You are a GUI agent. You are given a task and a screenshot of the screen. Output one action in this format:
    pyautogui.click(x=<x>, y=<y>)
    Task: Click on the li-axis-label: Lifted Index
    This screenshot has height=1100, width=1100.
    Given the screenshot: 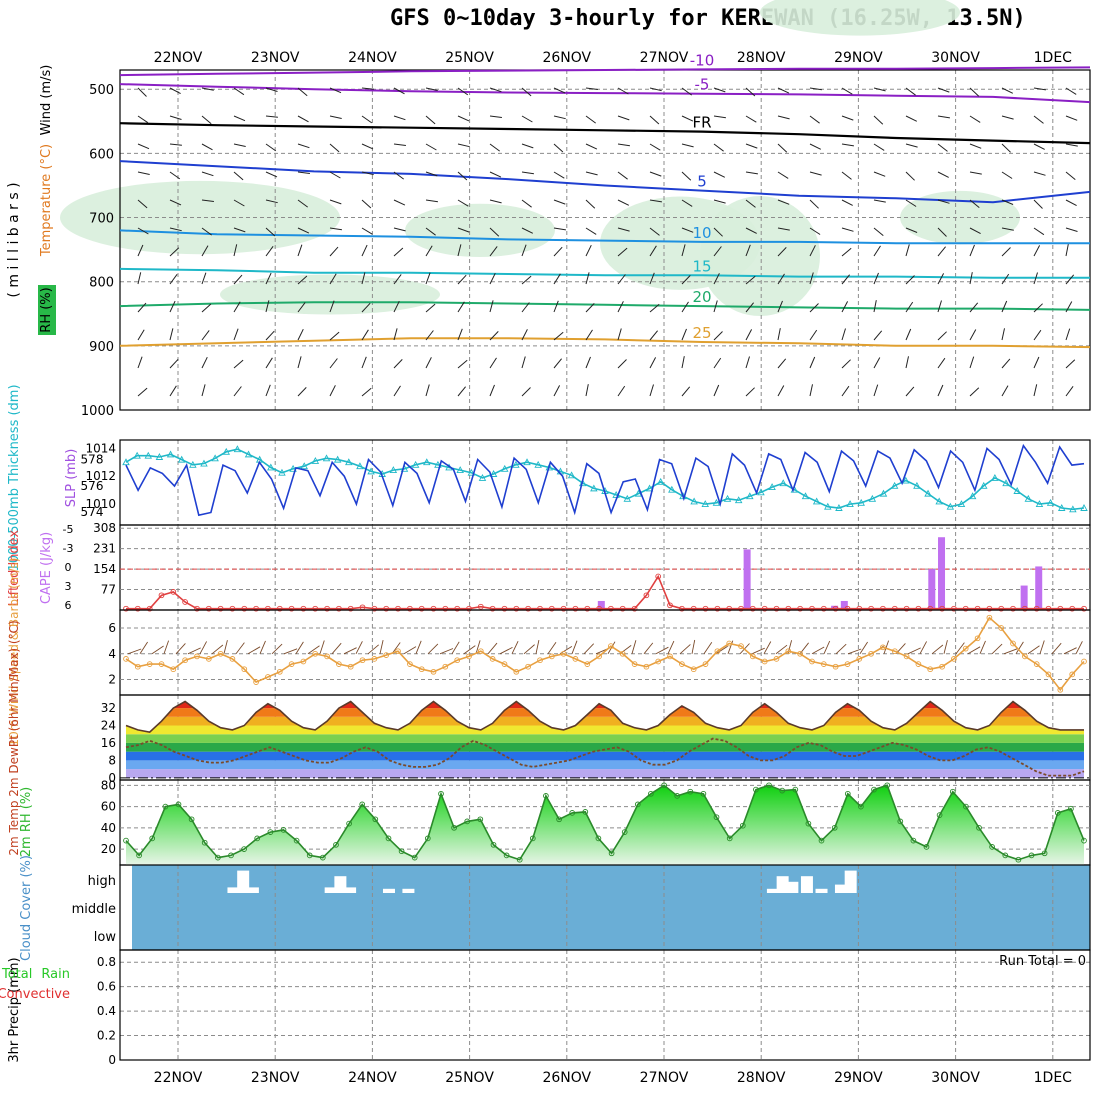 What is the action you would take?
    pyautogui.click(x=14, y=567)
    